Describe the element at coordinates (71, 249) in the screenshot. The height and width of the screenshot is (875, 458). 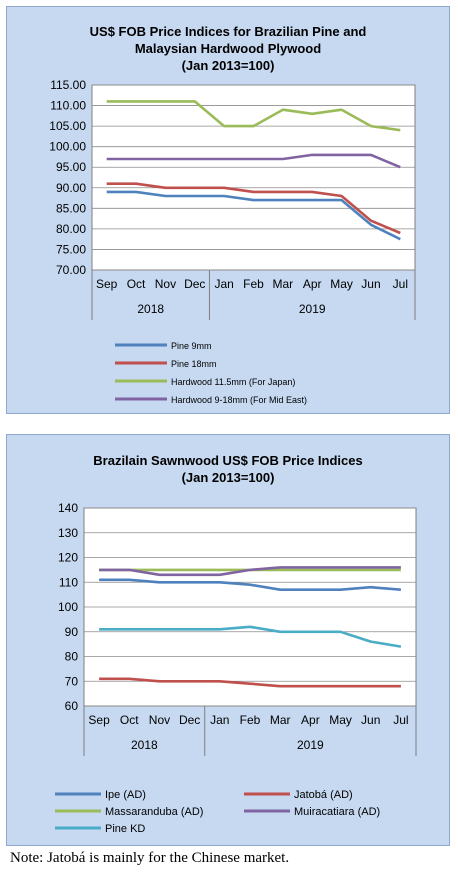
I see `y-tick-label: 75.00` at that location.